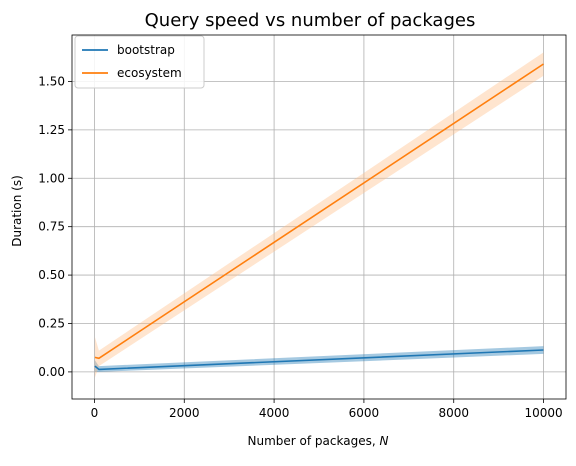 Image resolution: width=576 pixels, height=466 pixels. I want to click on x-tick-label: 8000, so click(453, 413).